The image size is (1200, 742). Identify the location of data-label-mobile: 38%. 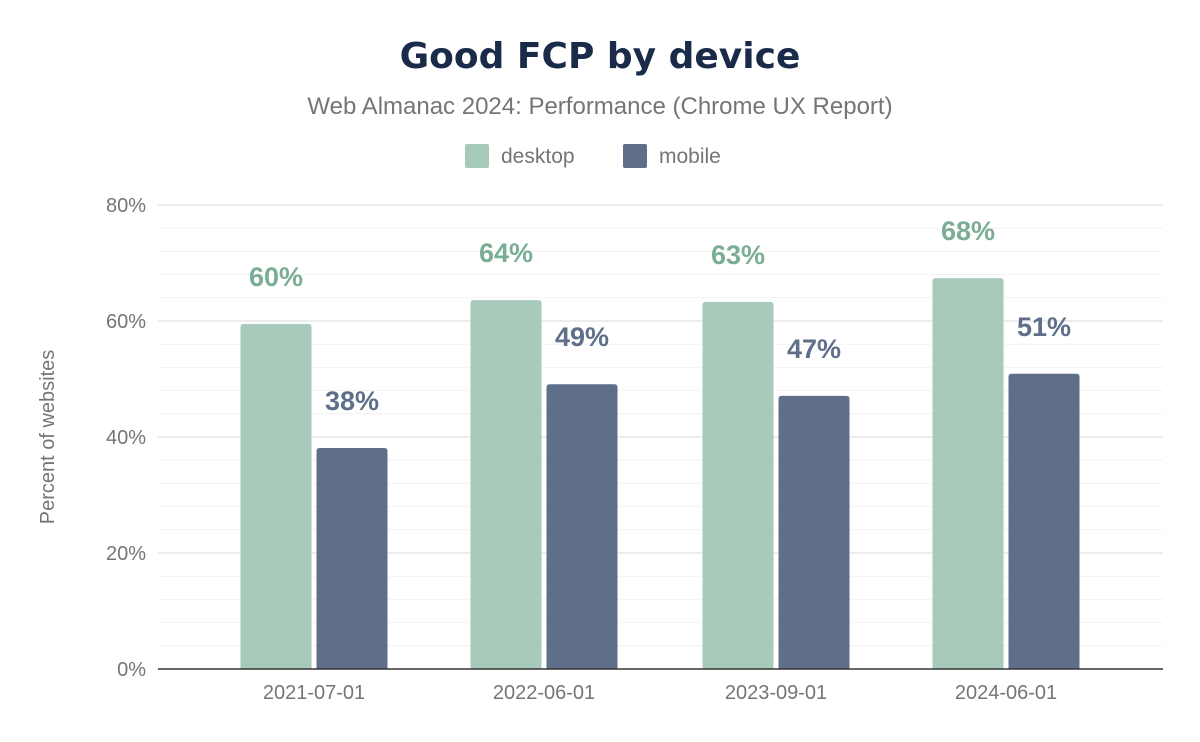
(352, 401).